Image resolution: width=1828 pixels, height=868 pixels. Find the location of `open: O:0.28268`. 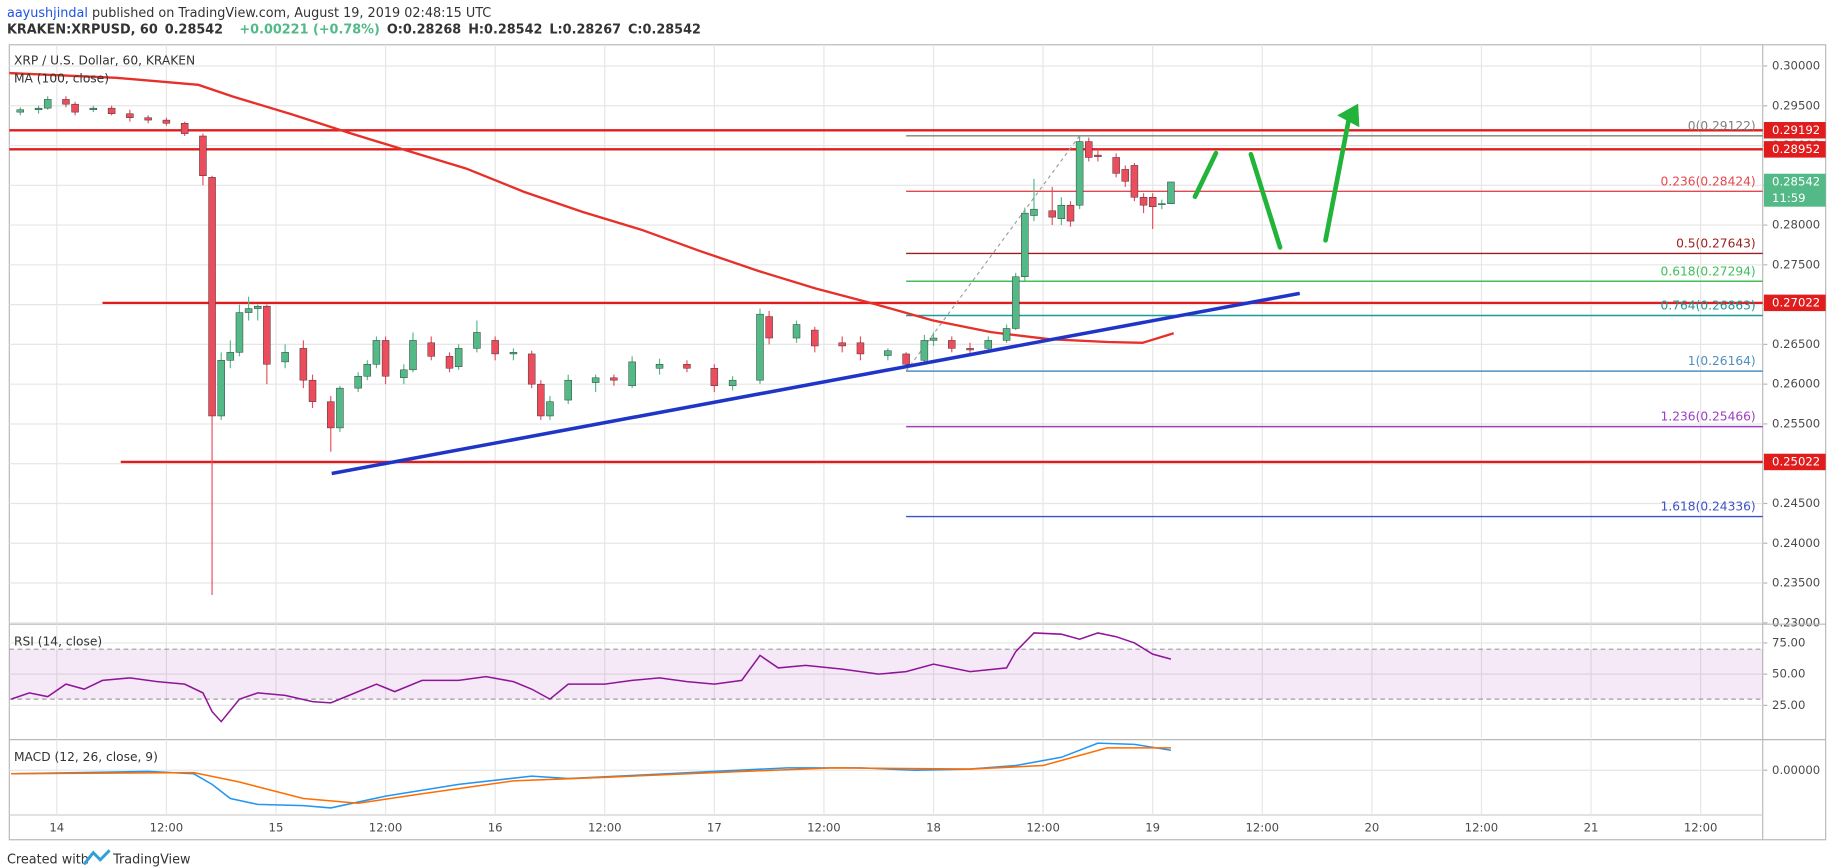

open: O:0.28268 is located at coordinates (424, 29).